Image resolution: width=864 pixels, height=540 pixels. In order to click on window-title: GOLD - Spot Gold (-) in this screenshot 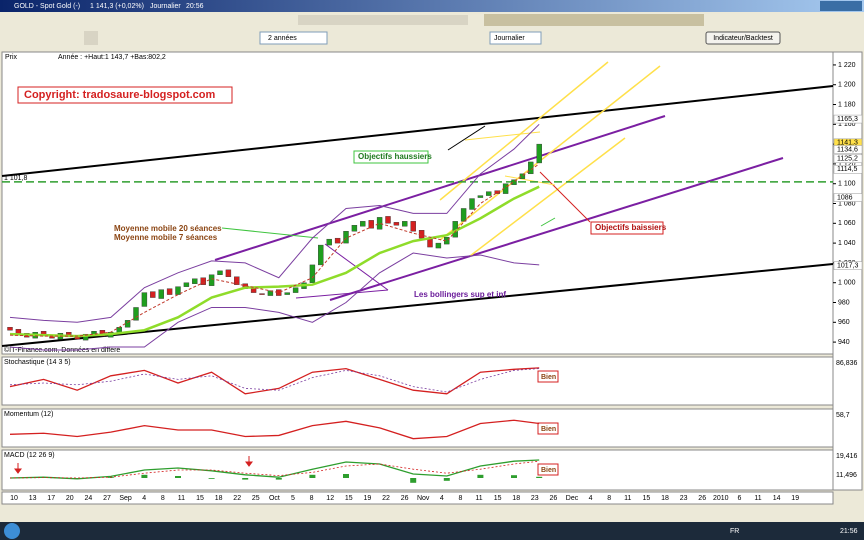, I will do `click(47, 6)`.